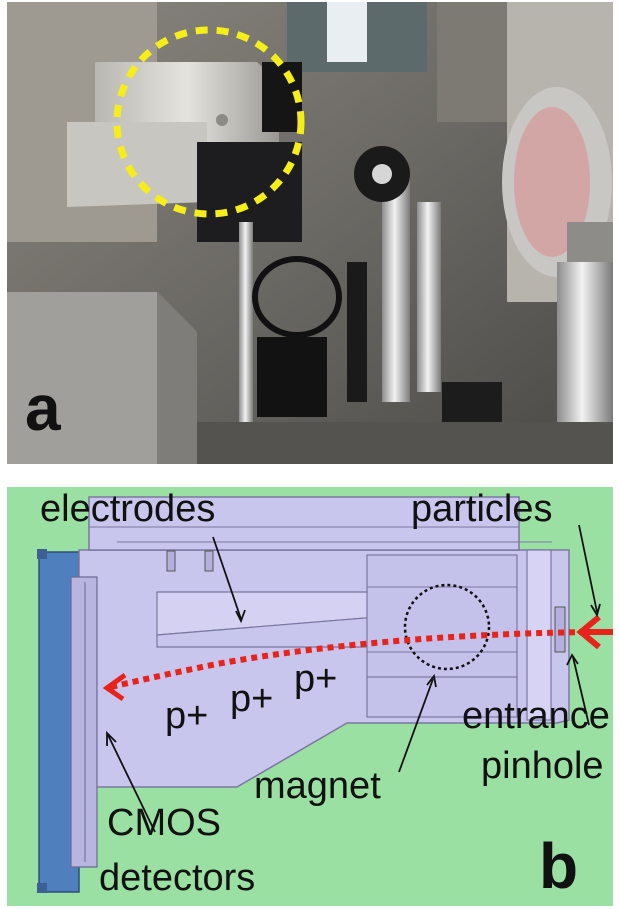 This screenshot has height=909, width=620. What do you see at coordinates (559, 866) in the screenshot?
I see `panel-letter-b: b` at bounding box center [559, 866].